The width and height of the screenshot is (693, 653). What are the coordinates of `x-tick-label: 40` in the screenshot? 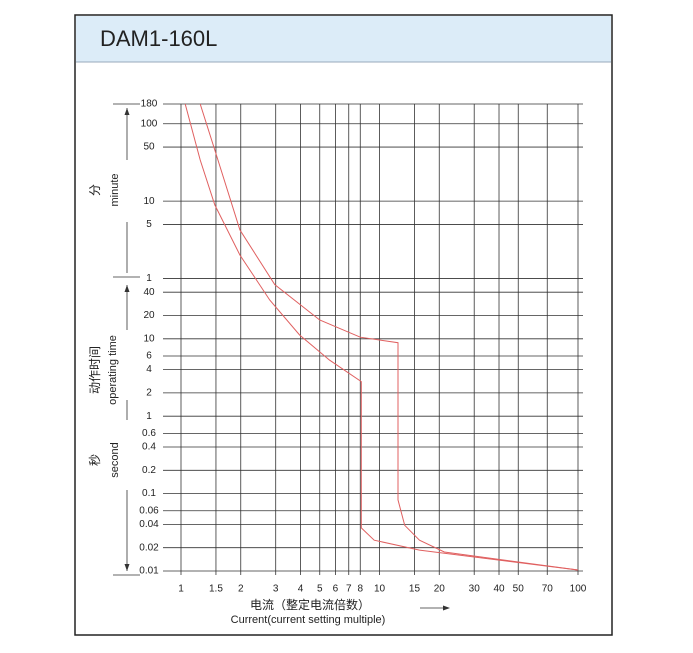 It's located at (499, 589).